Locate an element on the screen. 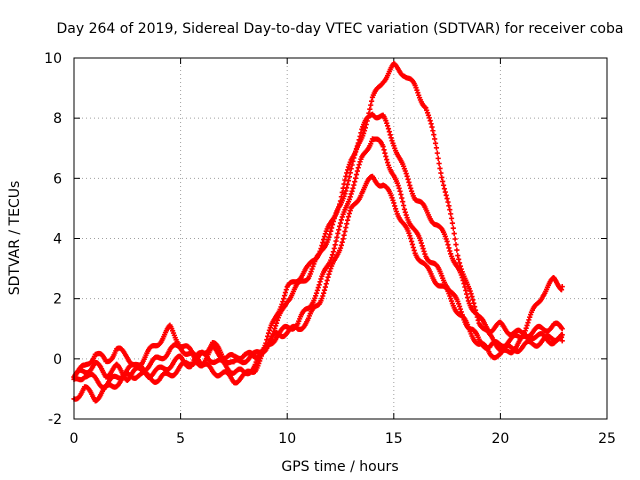 Image resolution: width=640 pixels, height=480 pixels. x-tick-label: 20 is located at coordinates (500, 439).